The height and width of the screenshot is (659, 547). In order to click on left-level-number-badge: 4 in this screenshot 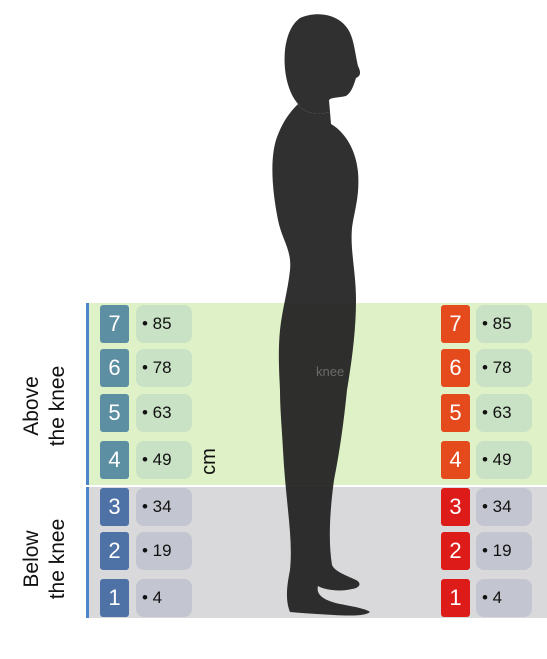, I will do `click(114, 460)`.